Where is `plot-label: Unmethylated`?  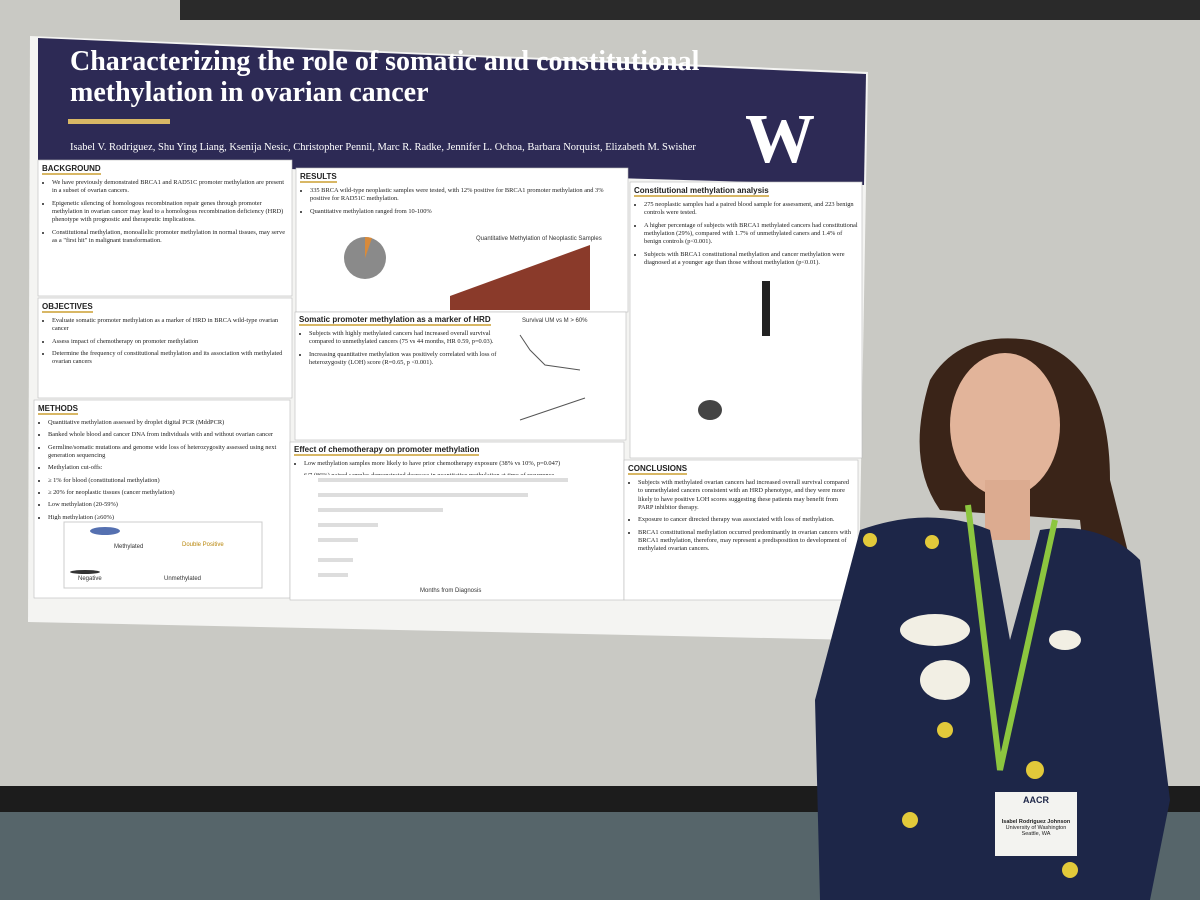
plot-label: Unmethylated is located at coordinates (183, 579).